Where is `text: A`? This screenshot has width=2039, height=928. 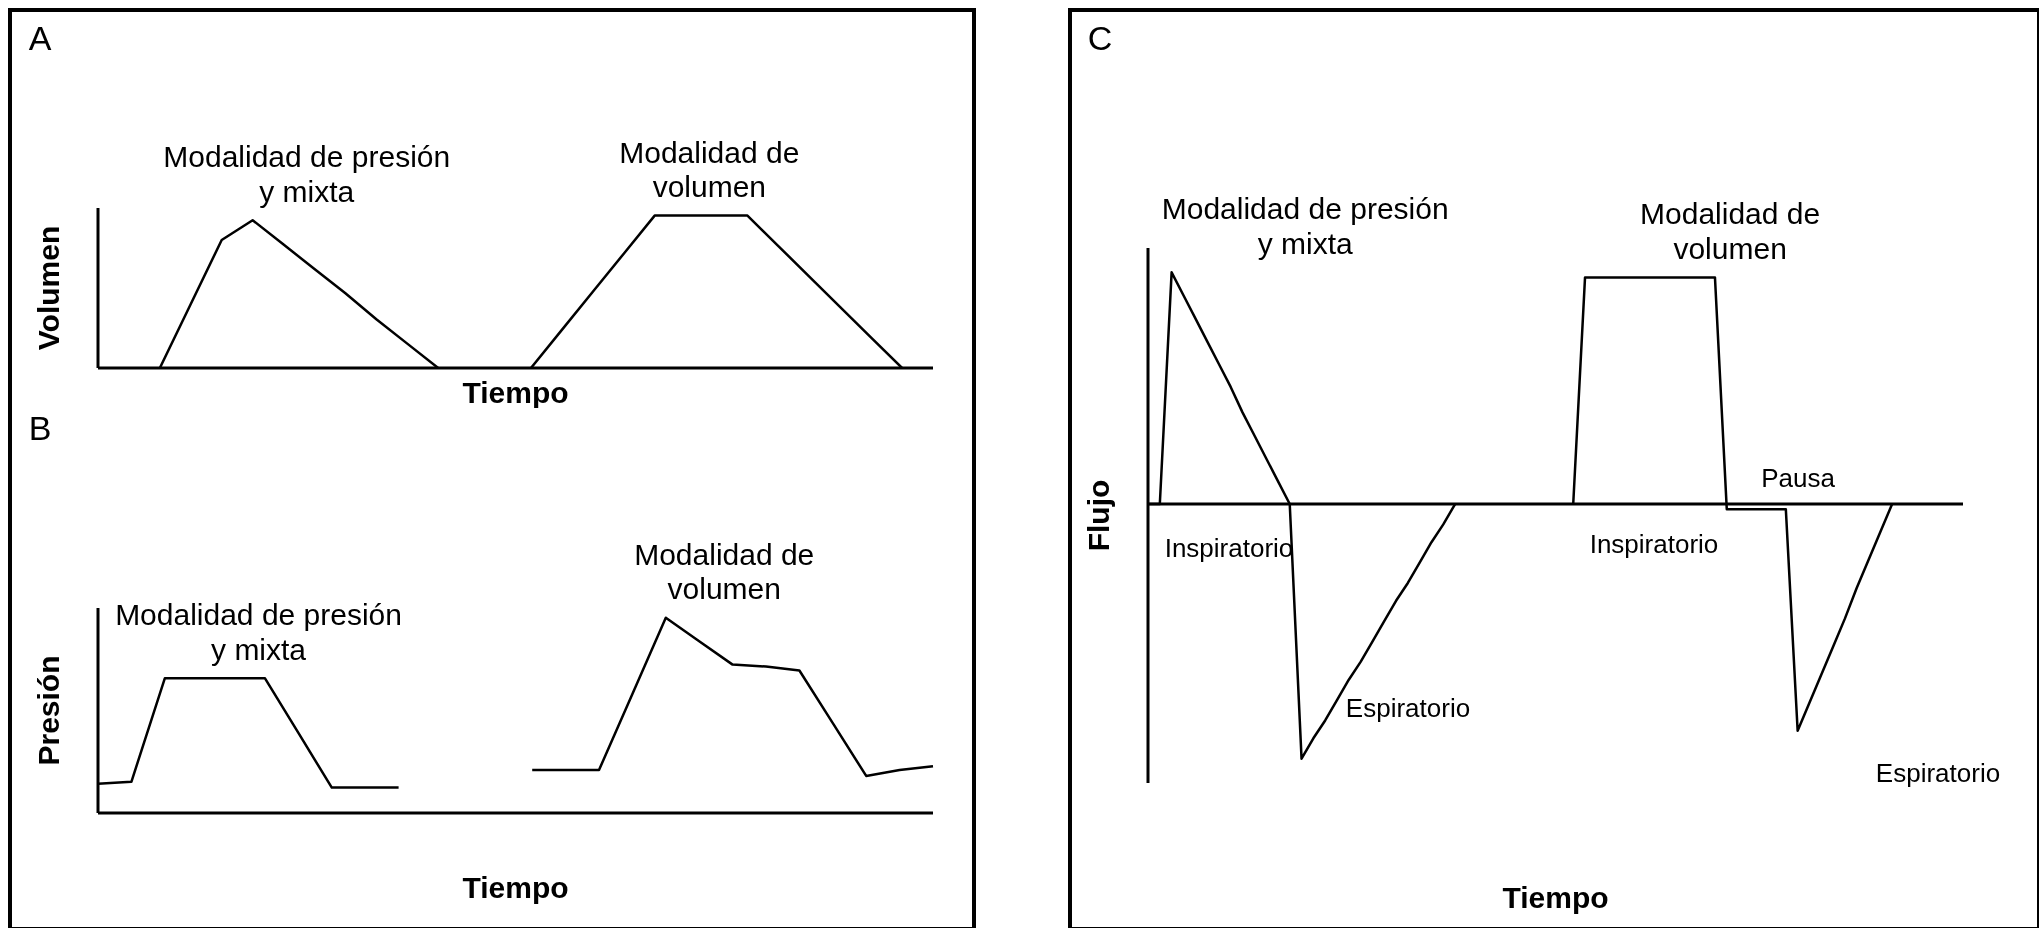
text: A is located at coordinates (40, 38).